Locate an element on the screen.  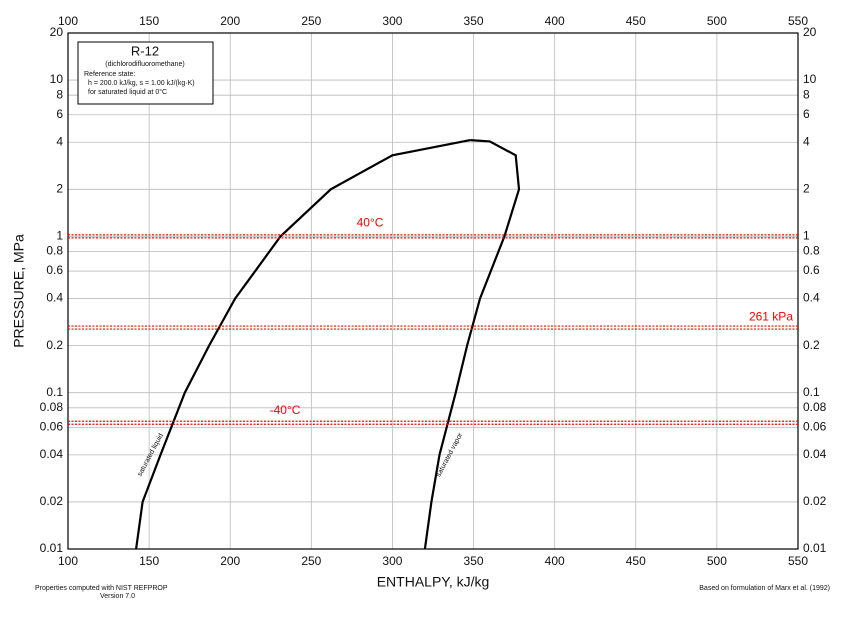
footnote: Version 7.0 is located at coordinates (117, 596).